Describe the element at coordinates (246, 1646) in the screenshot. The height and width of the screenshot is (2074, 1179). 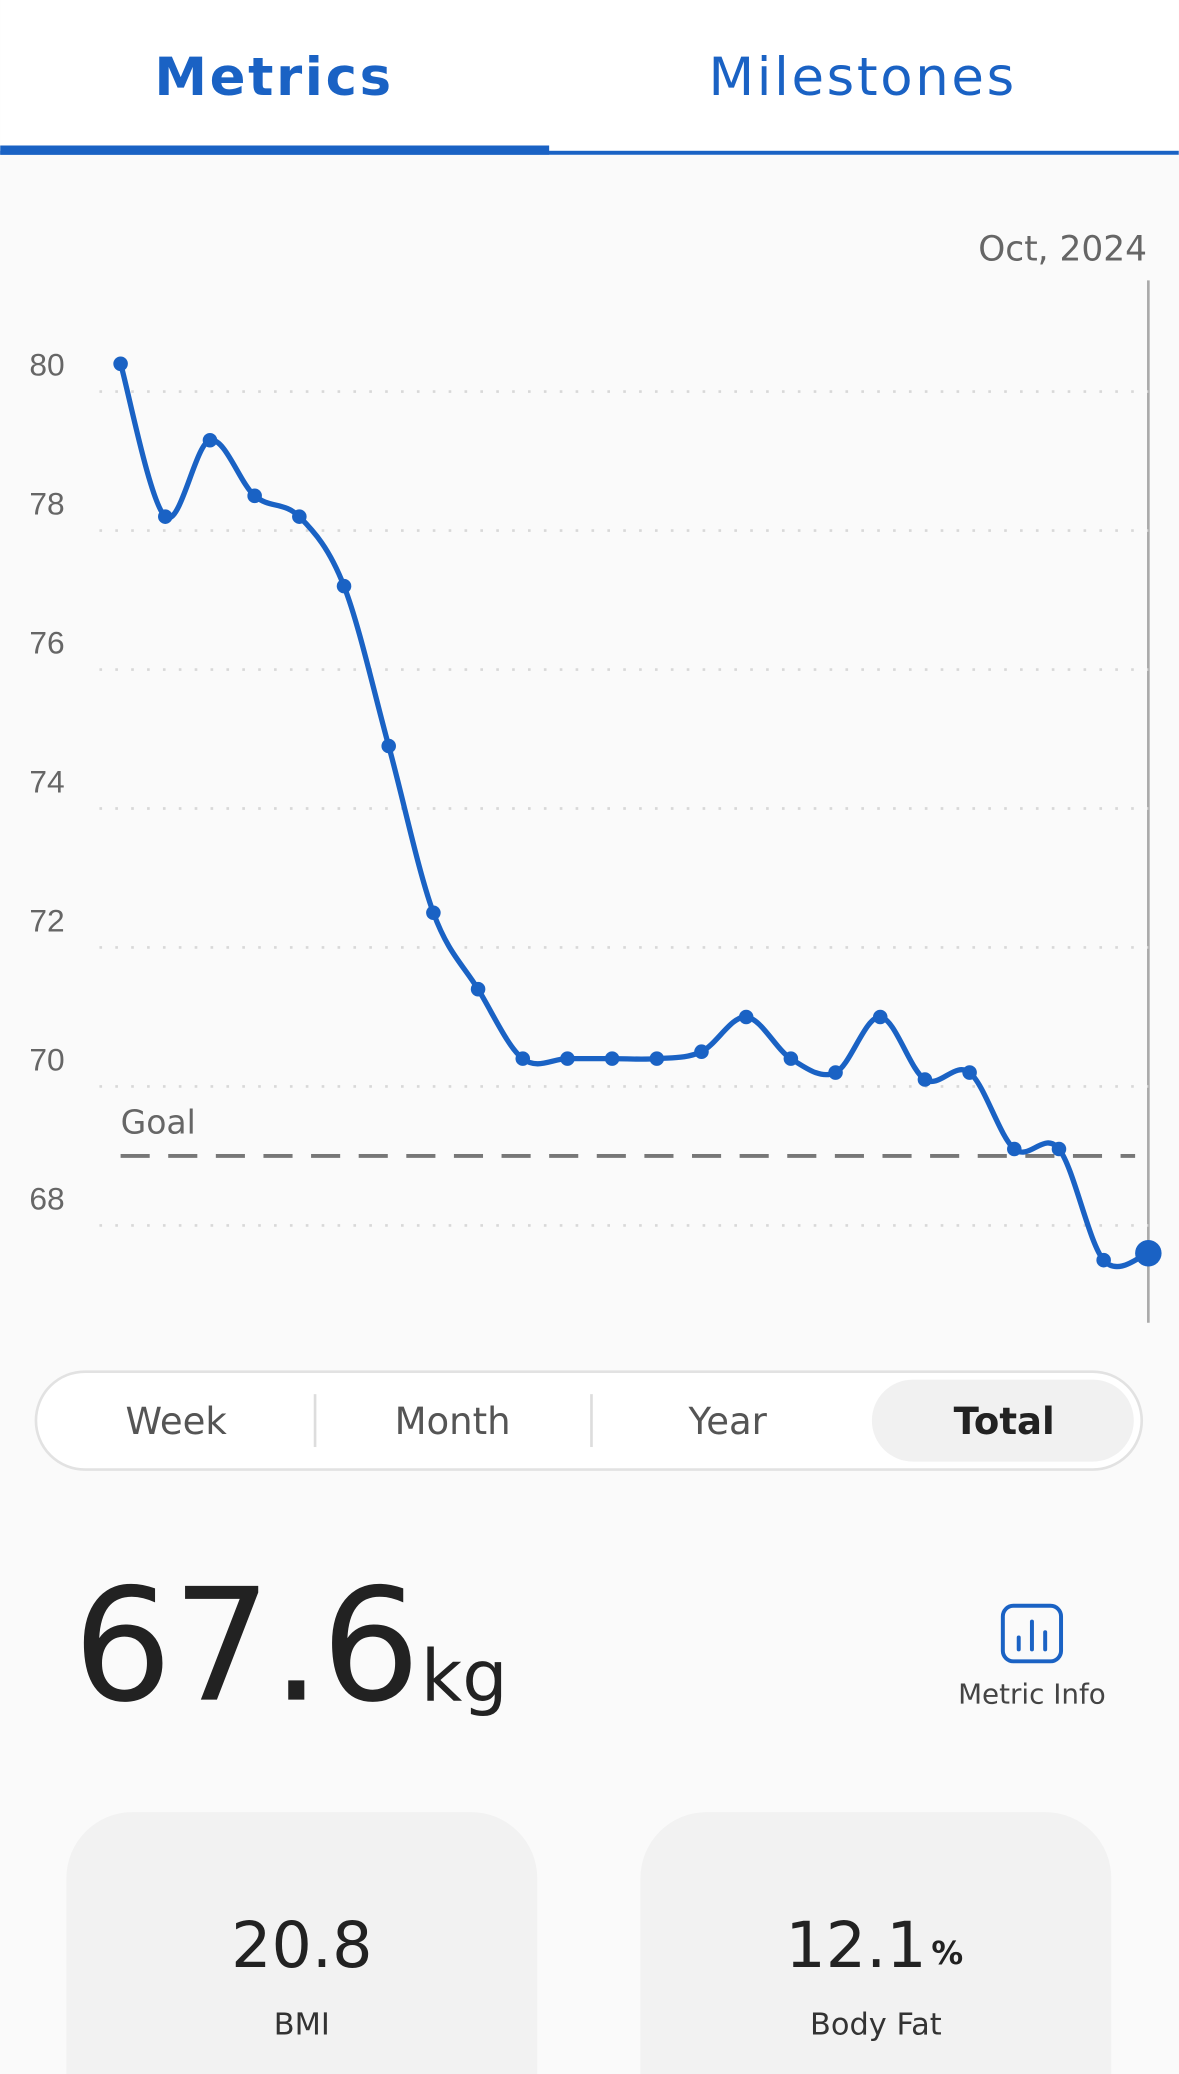
I see `current-value: 67.6` at that location.